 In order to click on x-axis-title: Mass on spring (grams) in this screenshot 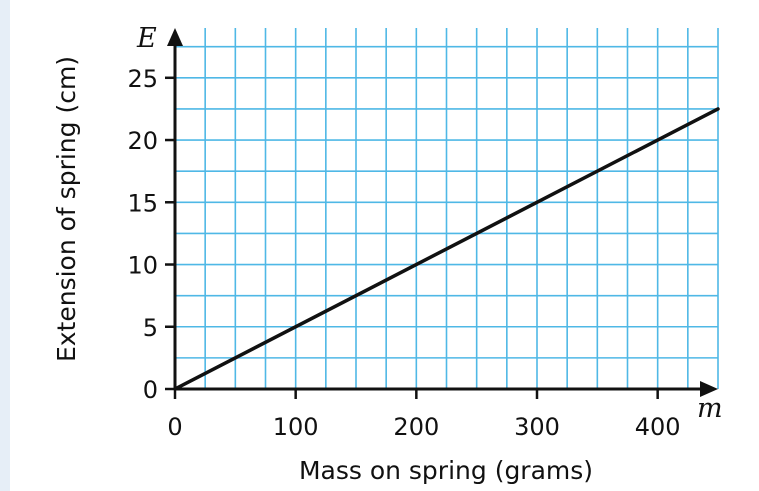, I will do `click(446, 470)`.